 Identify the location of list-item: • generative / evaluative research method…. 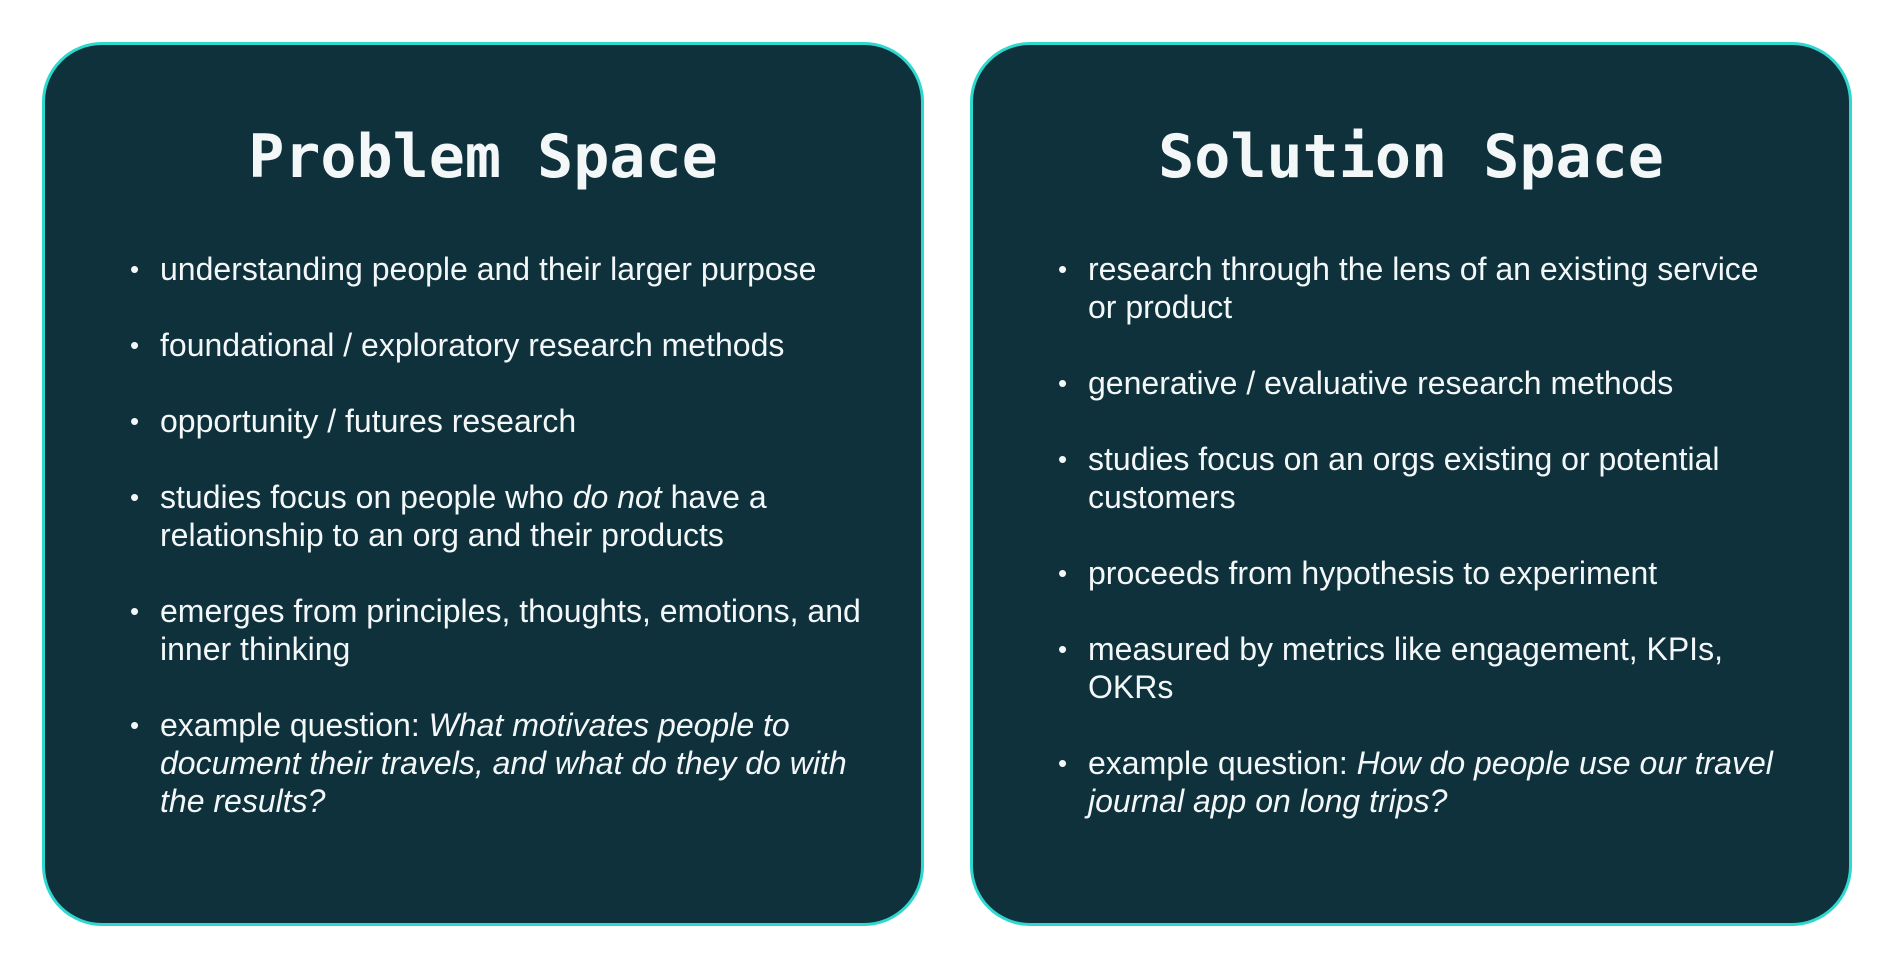
(1423, 383).